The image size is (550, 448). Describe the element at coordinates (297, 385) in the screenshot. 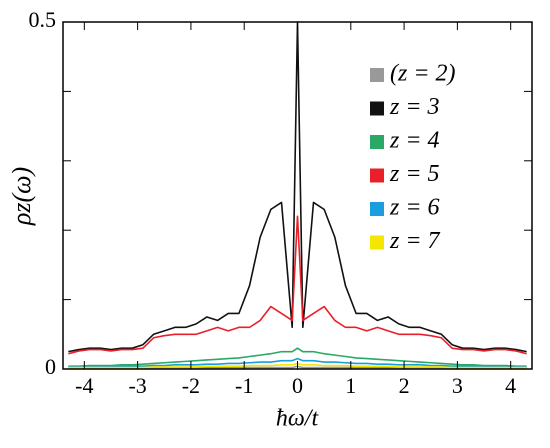

I see `x-tick-label: 0` at that location.